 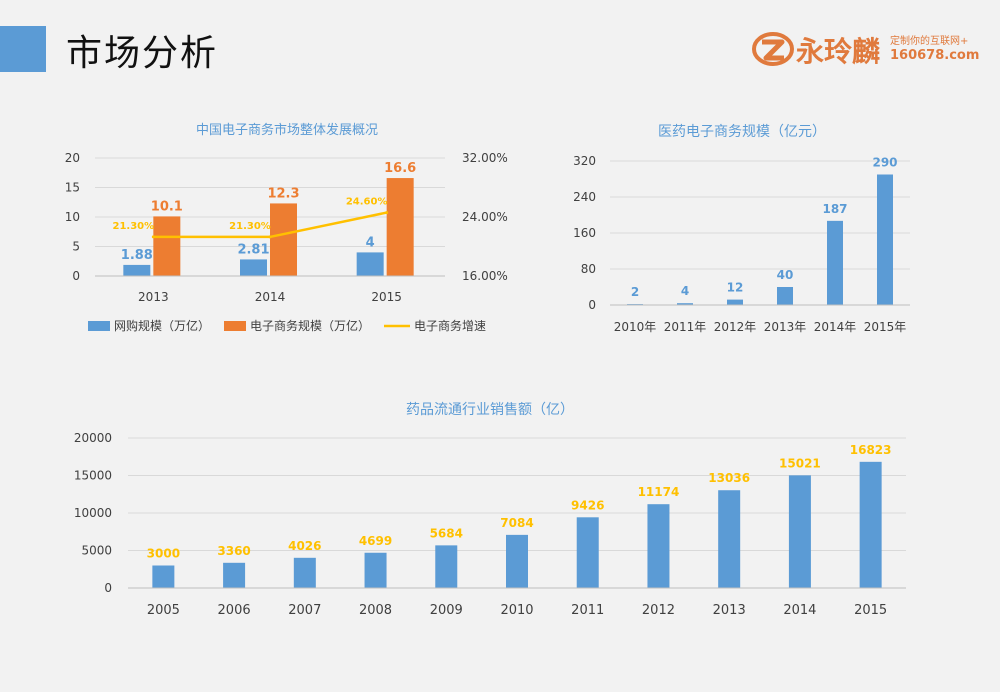 I want to click on data-label: 16.6, so click(x=400, y=168).